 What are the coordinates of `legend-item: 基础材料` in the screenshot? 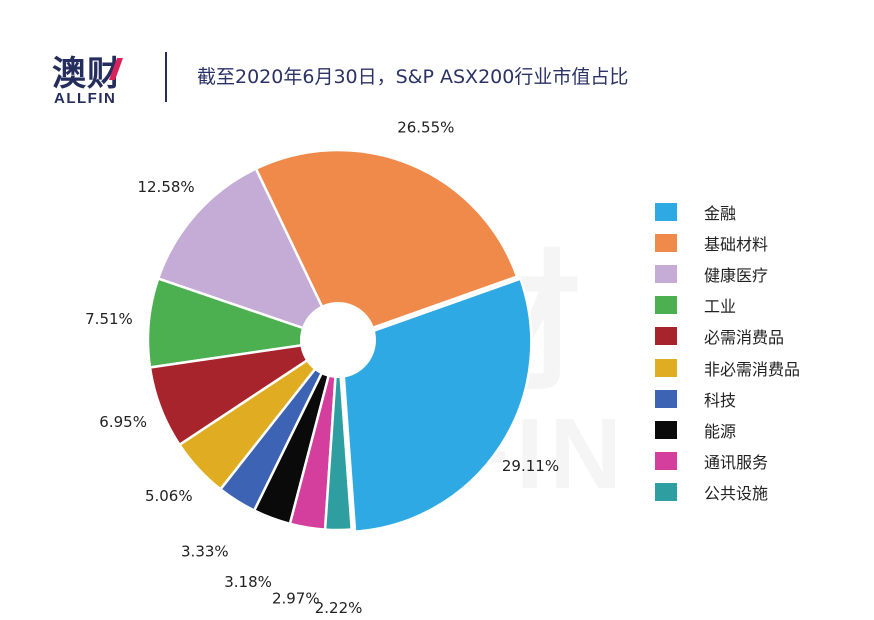 It's located at (760, 242).